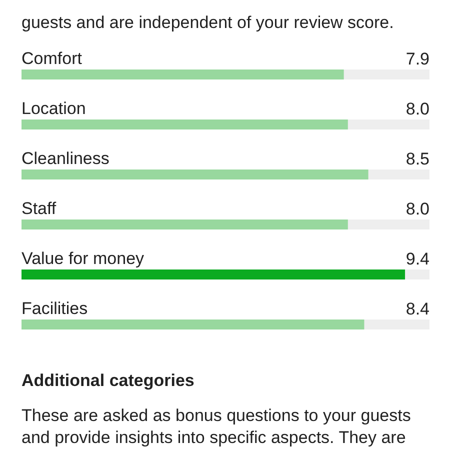 This screenshot has width=450, height=450. What do you see at coordinates (55, 308) in the screenshot?
I see `y-tick-label: Facilities` at bounding box center [55, 308].